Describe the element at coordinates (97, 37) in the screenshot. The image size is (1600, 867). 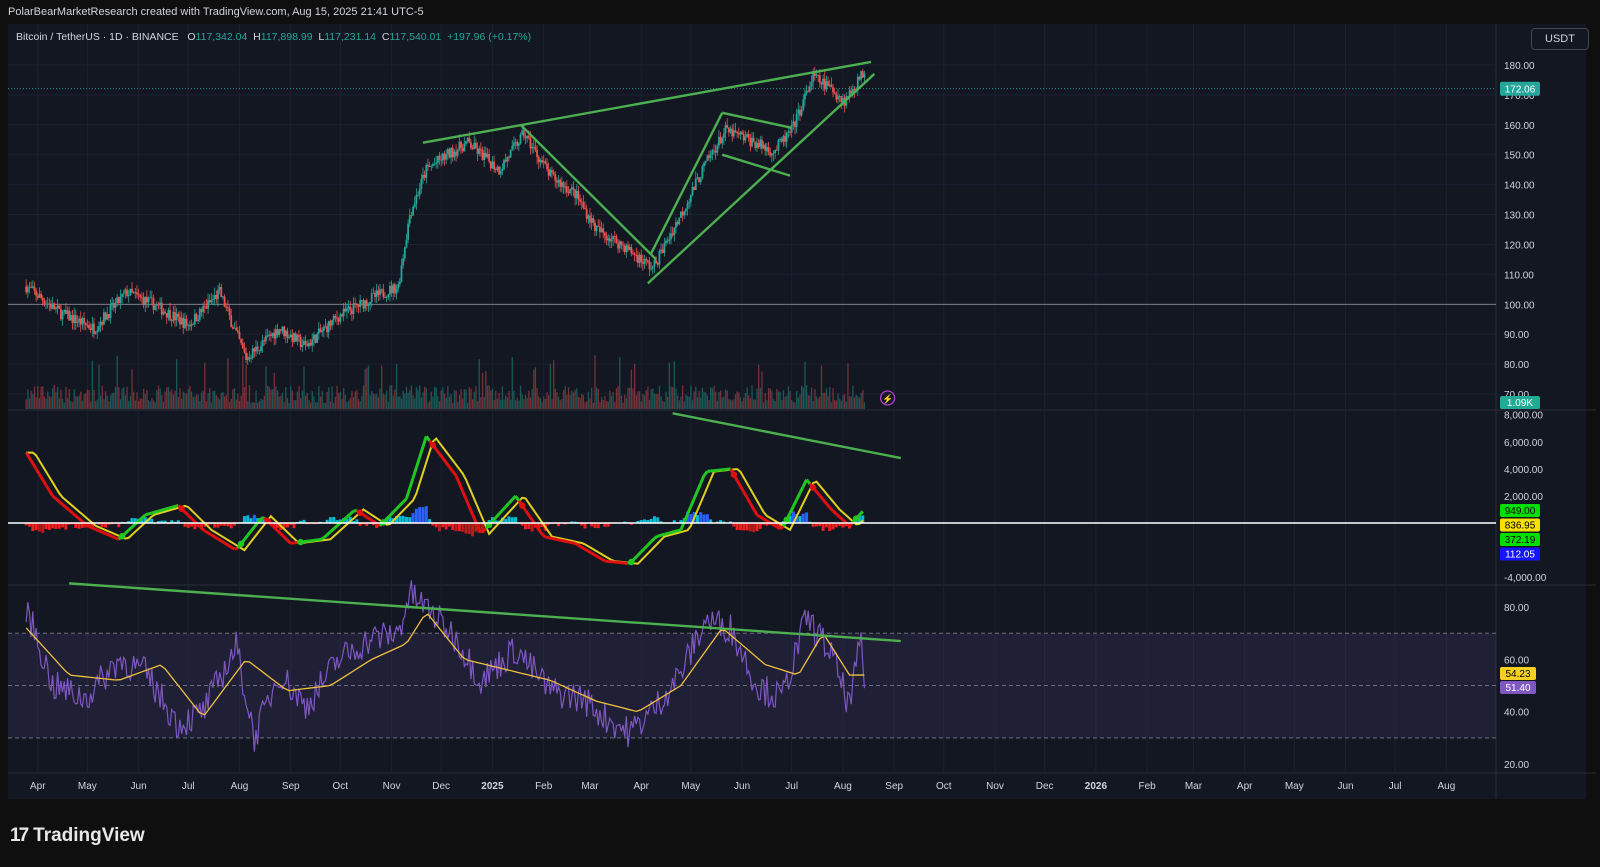
I see `symbol-name: Bitcoin / TetherUS · 1D · BINANCE` at that location.